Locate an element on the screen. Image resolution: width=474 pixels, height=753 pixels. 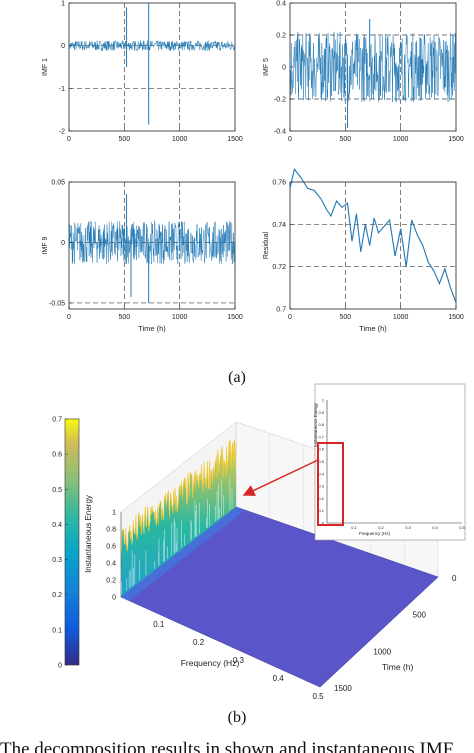
colorbar-tick-label: 0.5 is located at coordinates (57, 490).